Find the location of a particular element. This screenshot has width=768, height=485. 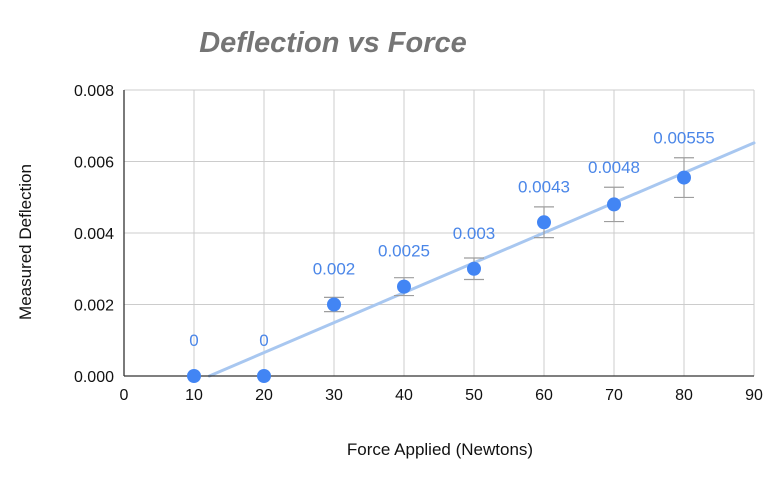

x-tick-label: 10 is located at coordinates (194, 395).